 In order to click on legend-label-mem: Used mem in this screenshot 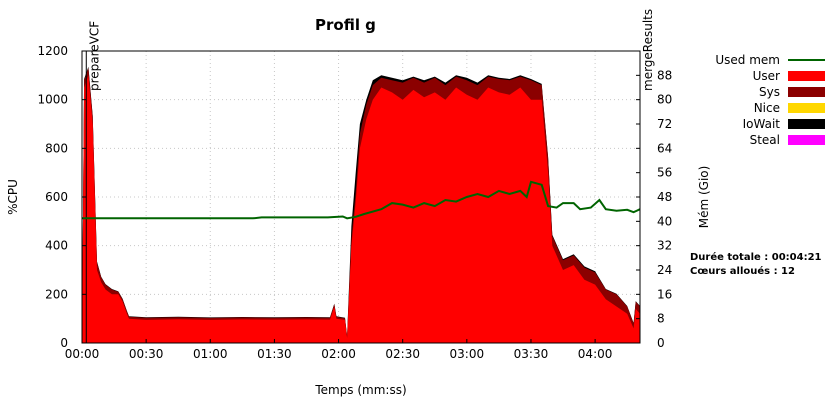, I will do `click(747, 60)`.